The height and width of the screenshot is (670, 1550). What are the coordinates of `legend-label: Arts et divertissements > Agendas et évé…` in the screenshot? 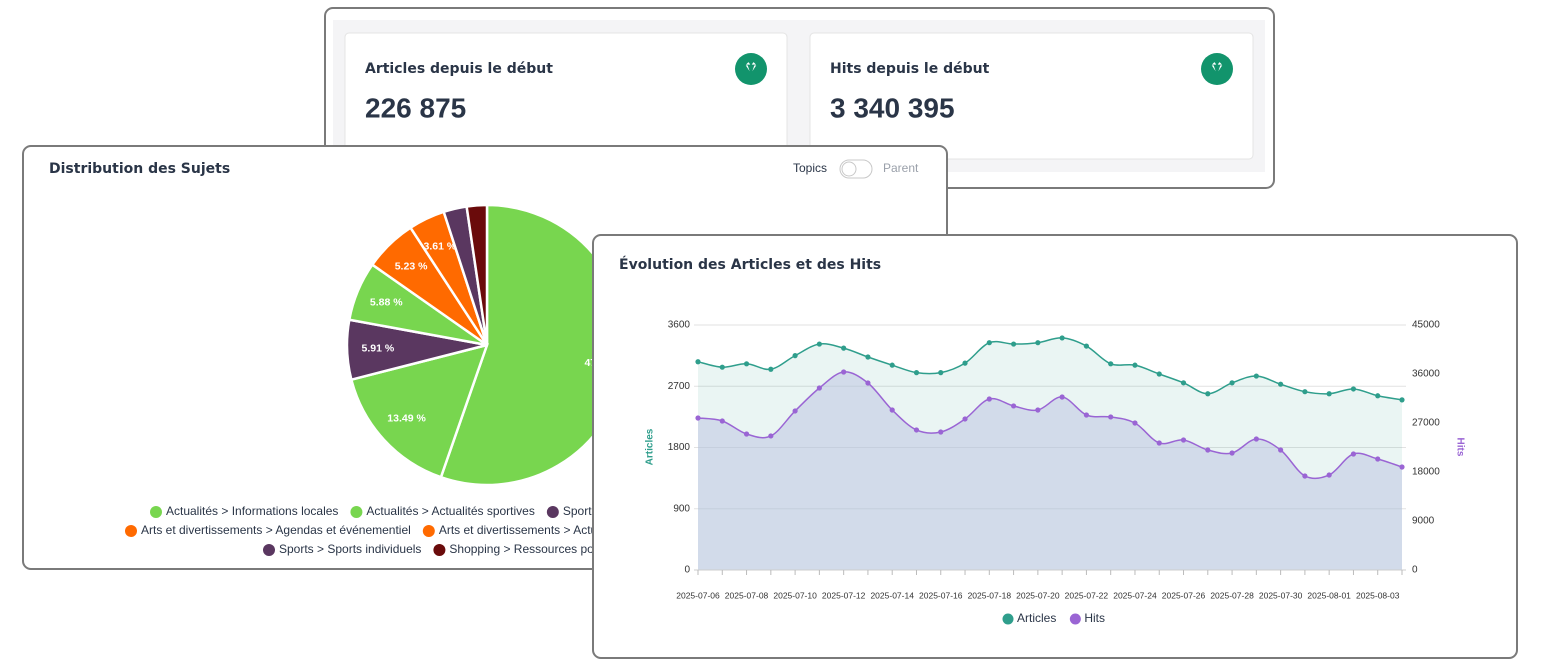 It's located at (276, 530).